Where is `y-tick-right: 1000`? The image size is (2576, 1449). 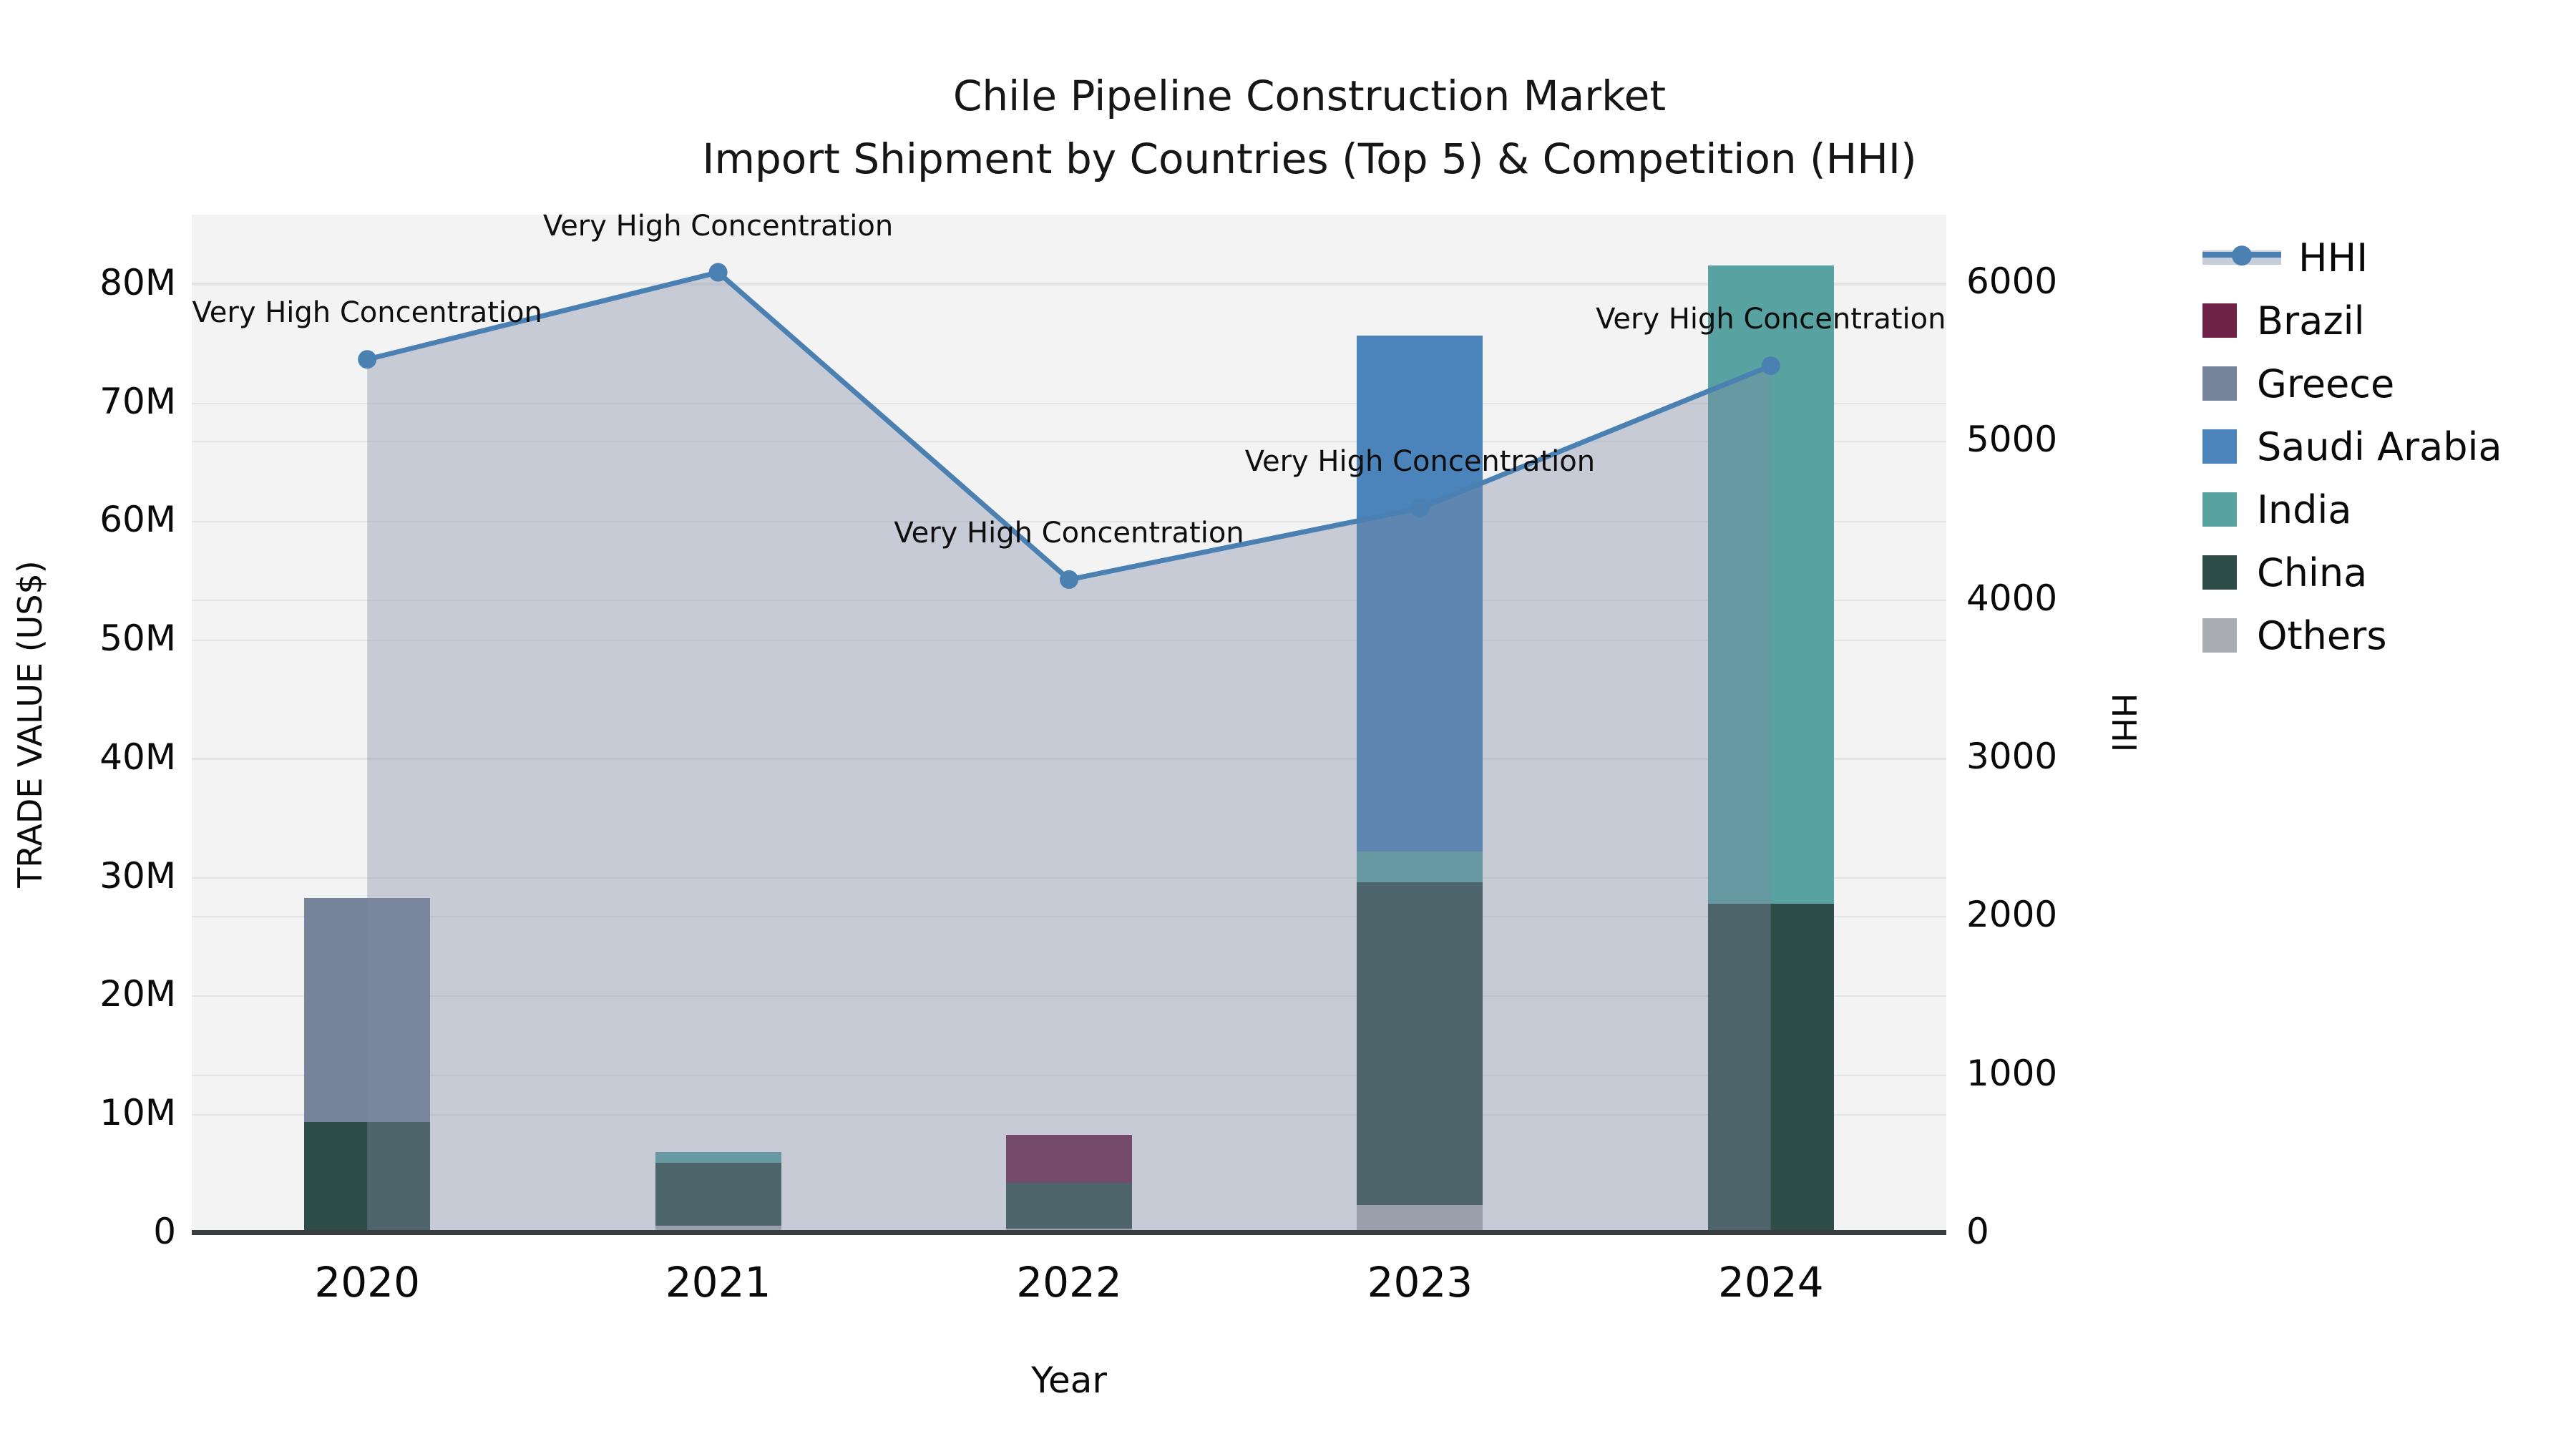 y-tick-right: 1000 is located at coordinates (2012, 1073).